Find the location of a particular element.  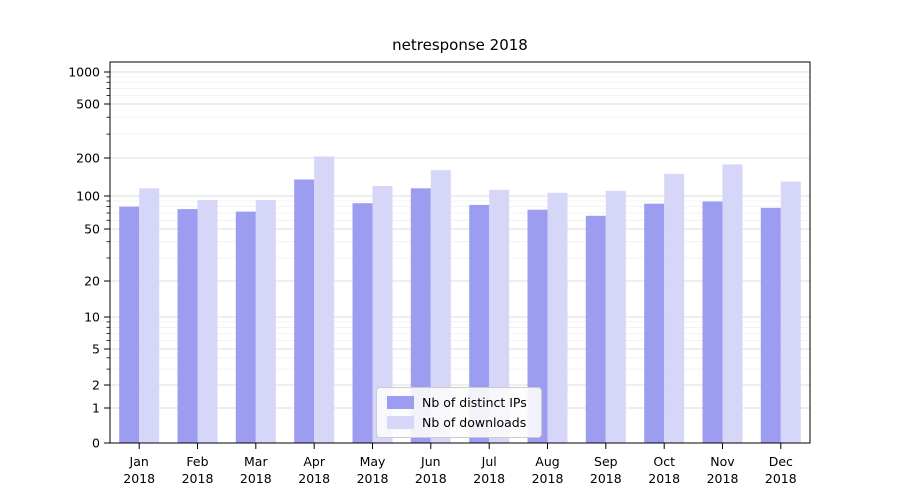

x-tick-label-month: Jun is located at coordinates (430, 461).